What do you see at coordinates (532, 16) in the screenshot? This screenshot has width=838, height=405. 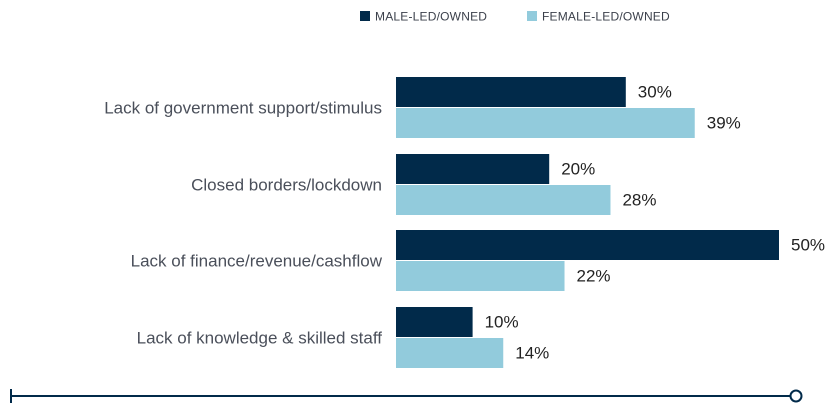 I see `legend-swatch-female` at bounding box center [532, 16].